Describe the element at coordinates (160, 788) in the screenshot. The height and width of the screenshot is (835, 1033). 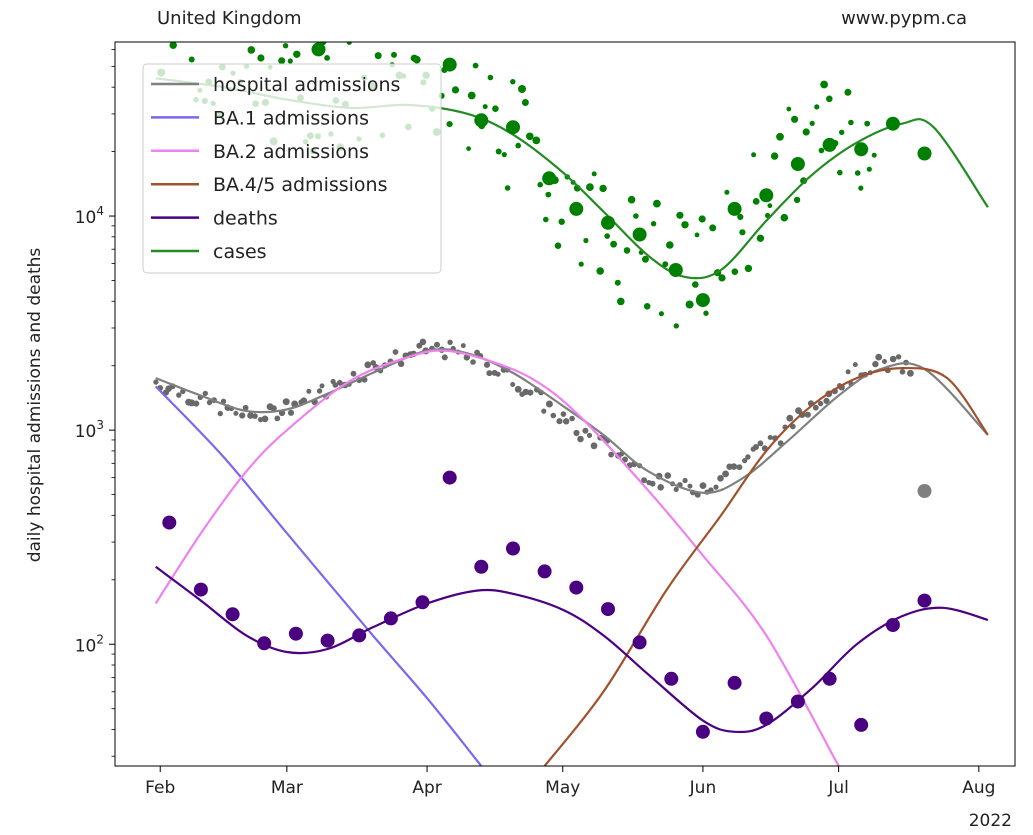
I see `x-tick-label-feb: Feb` at that location.